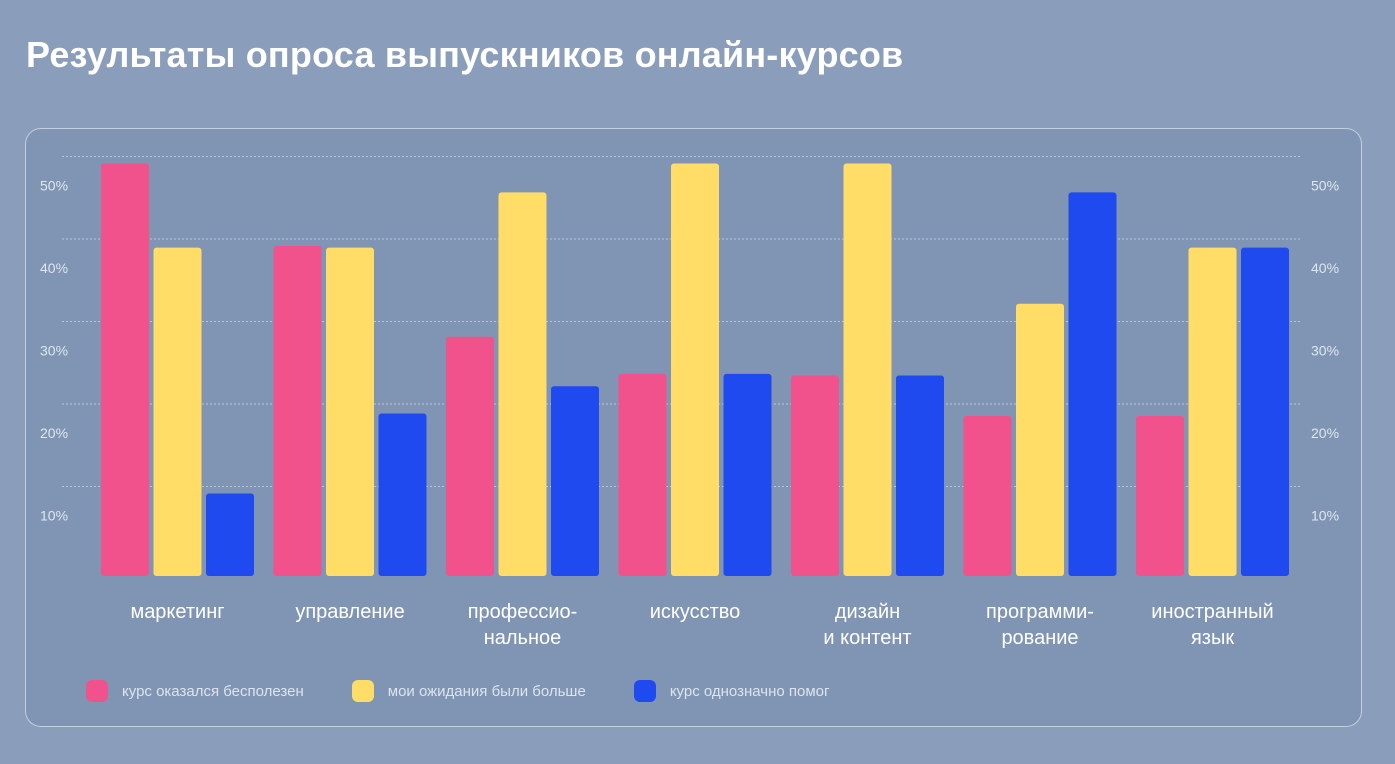 The height and width of the screenshot is (764, 1395). I want to click on category-label: профессио-, so click(523, 612).